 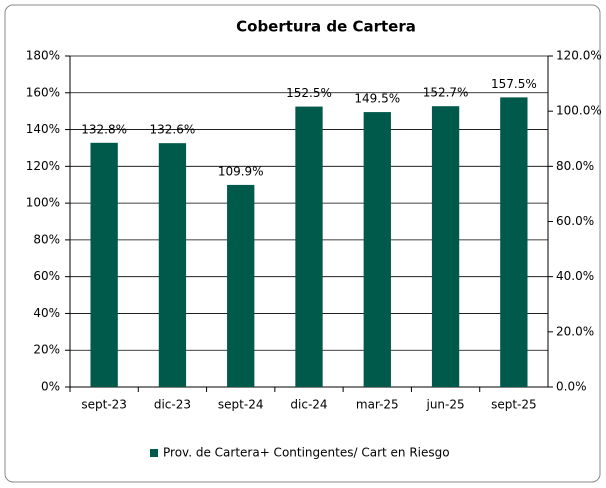 What do you see at coordinates (571, 387) in the screenshot?
I see `y2-tick-label: 0.0%` at bounding box center [571, 387].